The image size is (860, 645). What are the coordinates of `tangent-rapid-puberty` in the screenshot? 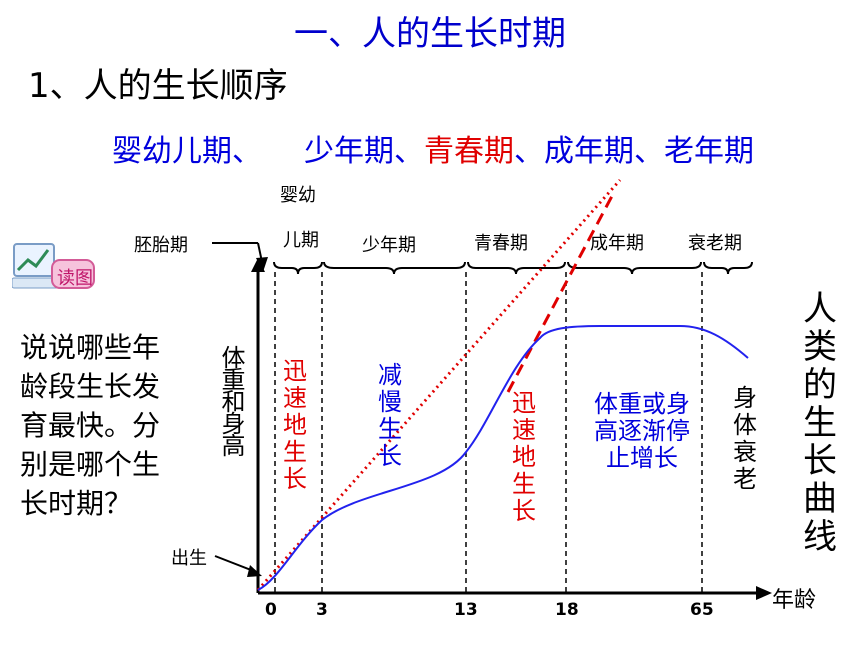 It's located at (560, 294).